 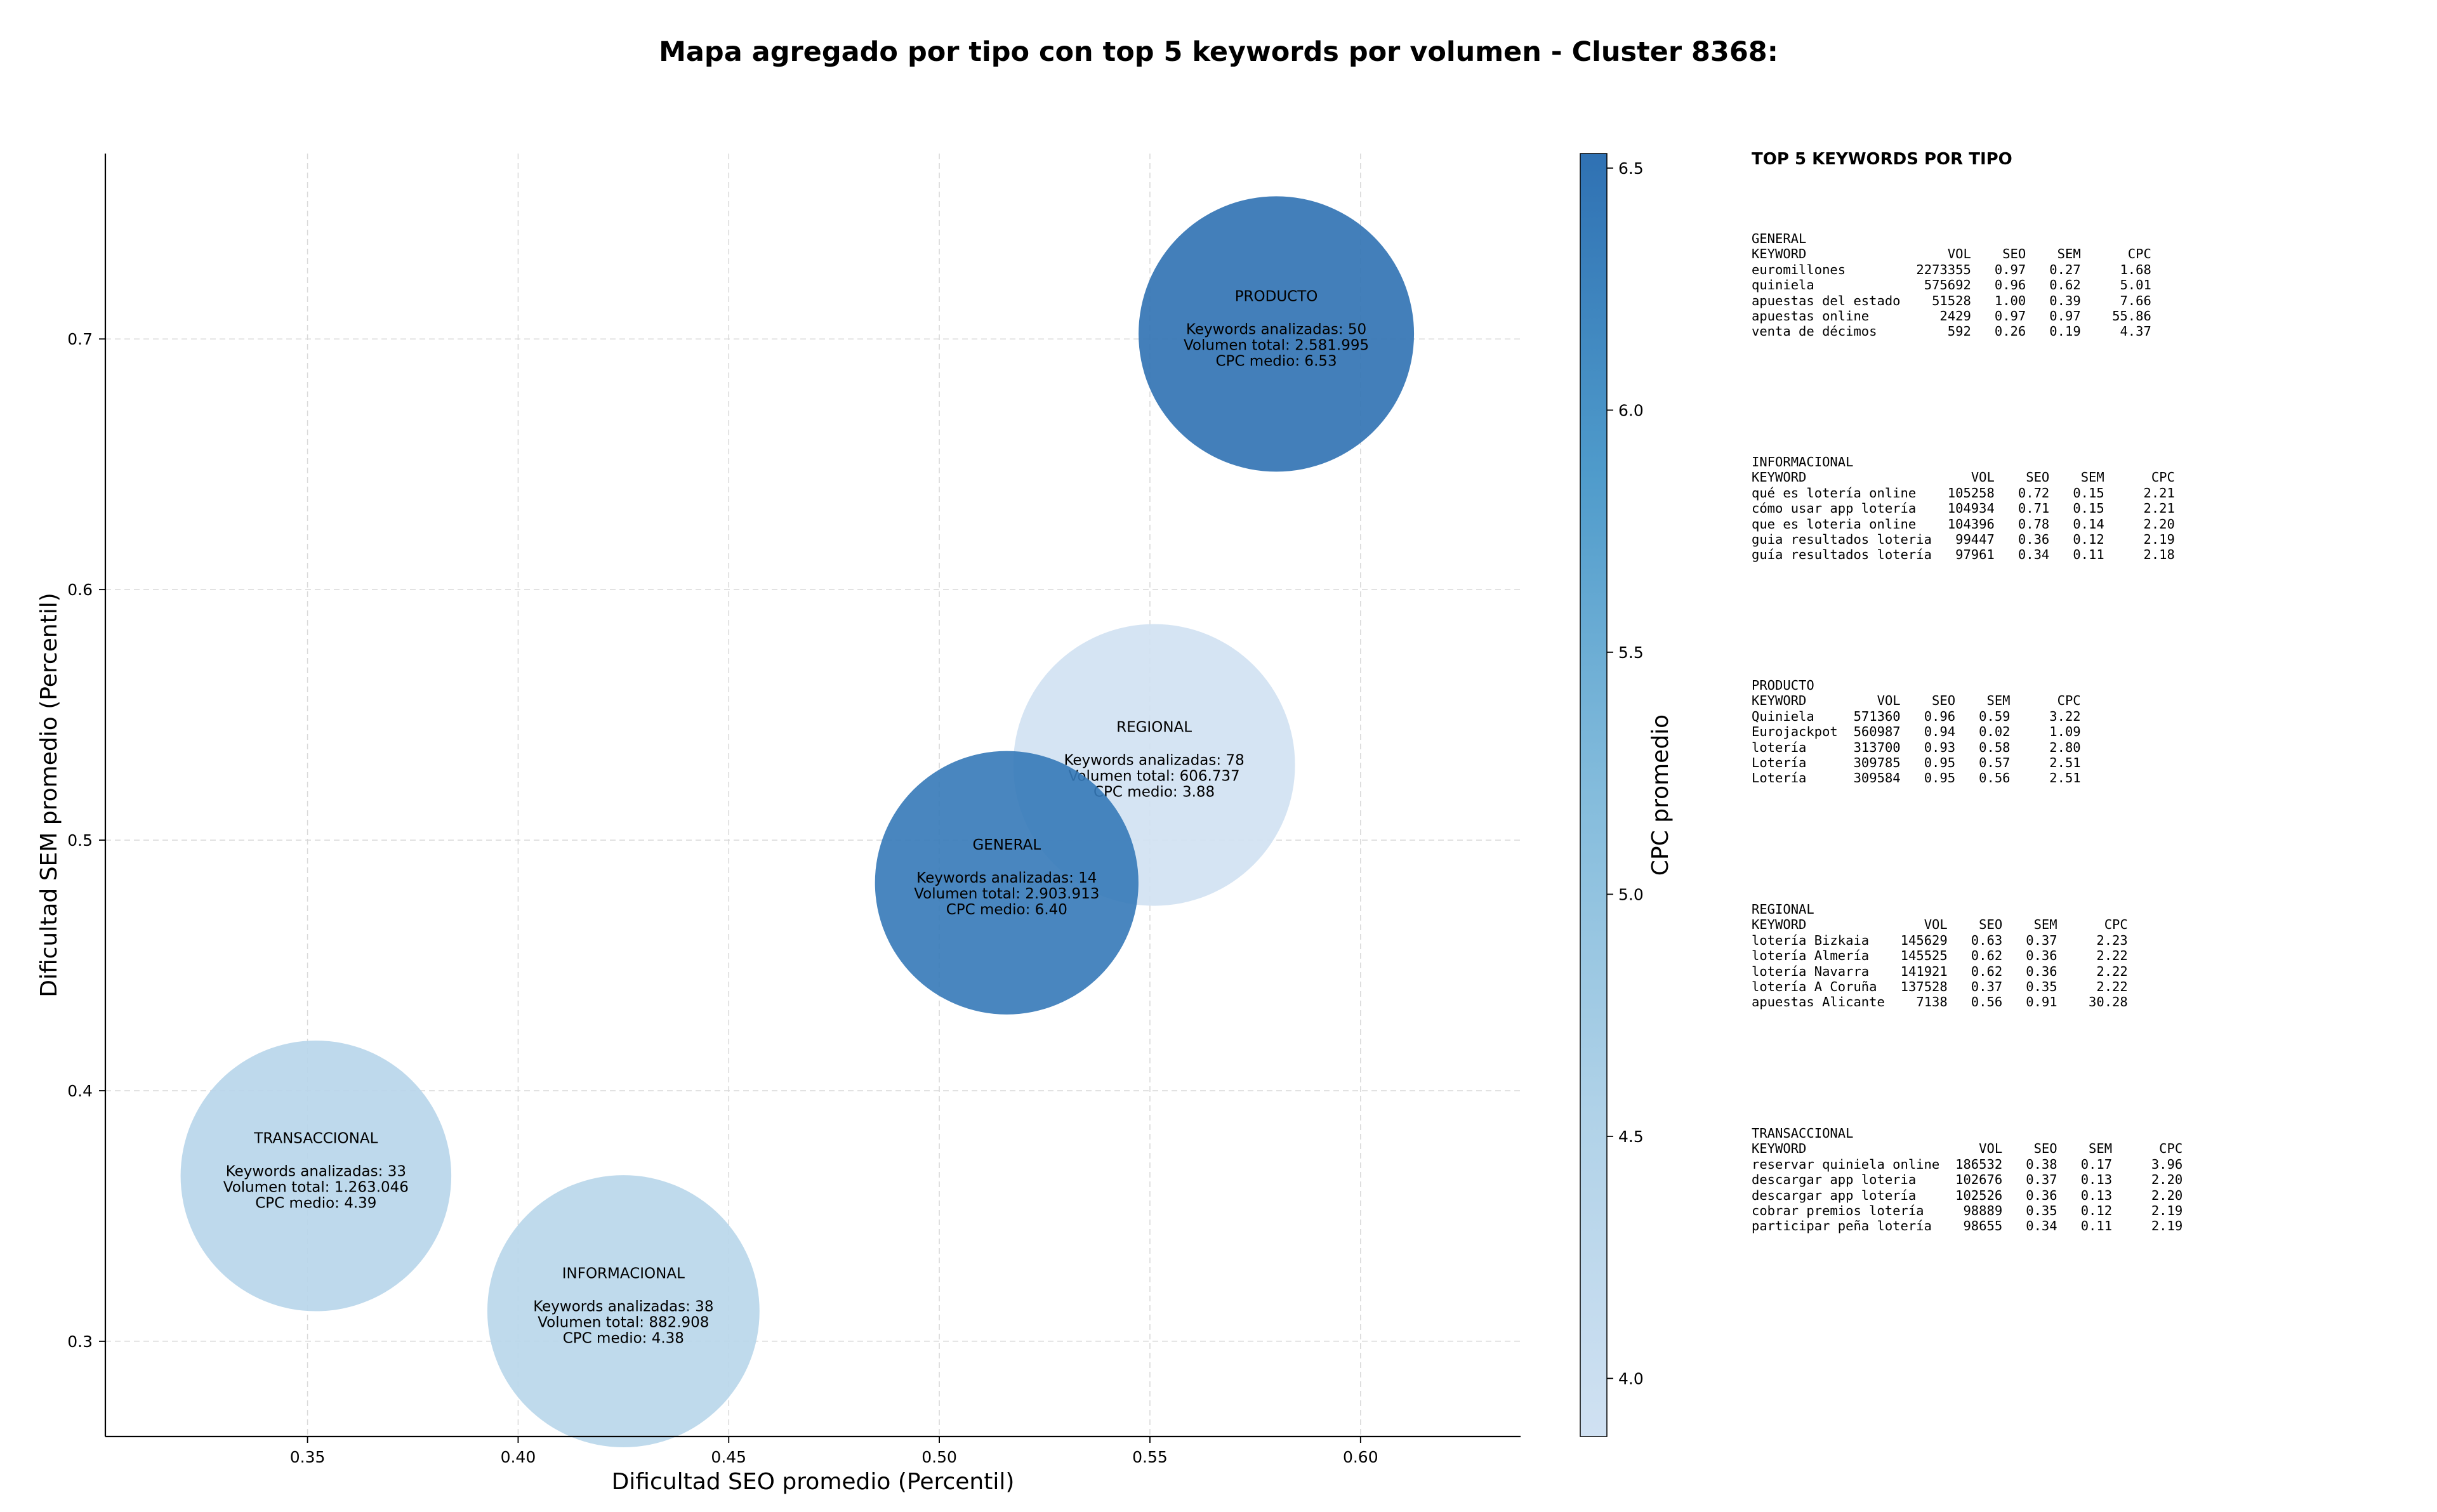 What do you see at coordinates (1783, 716) in the screenshot?
I see `keyword-cell: Quiniela` at bounding box center [1783, 716].